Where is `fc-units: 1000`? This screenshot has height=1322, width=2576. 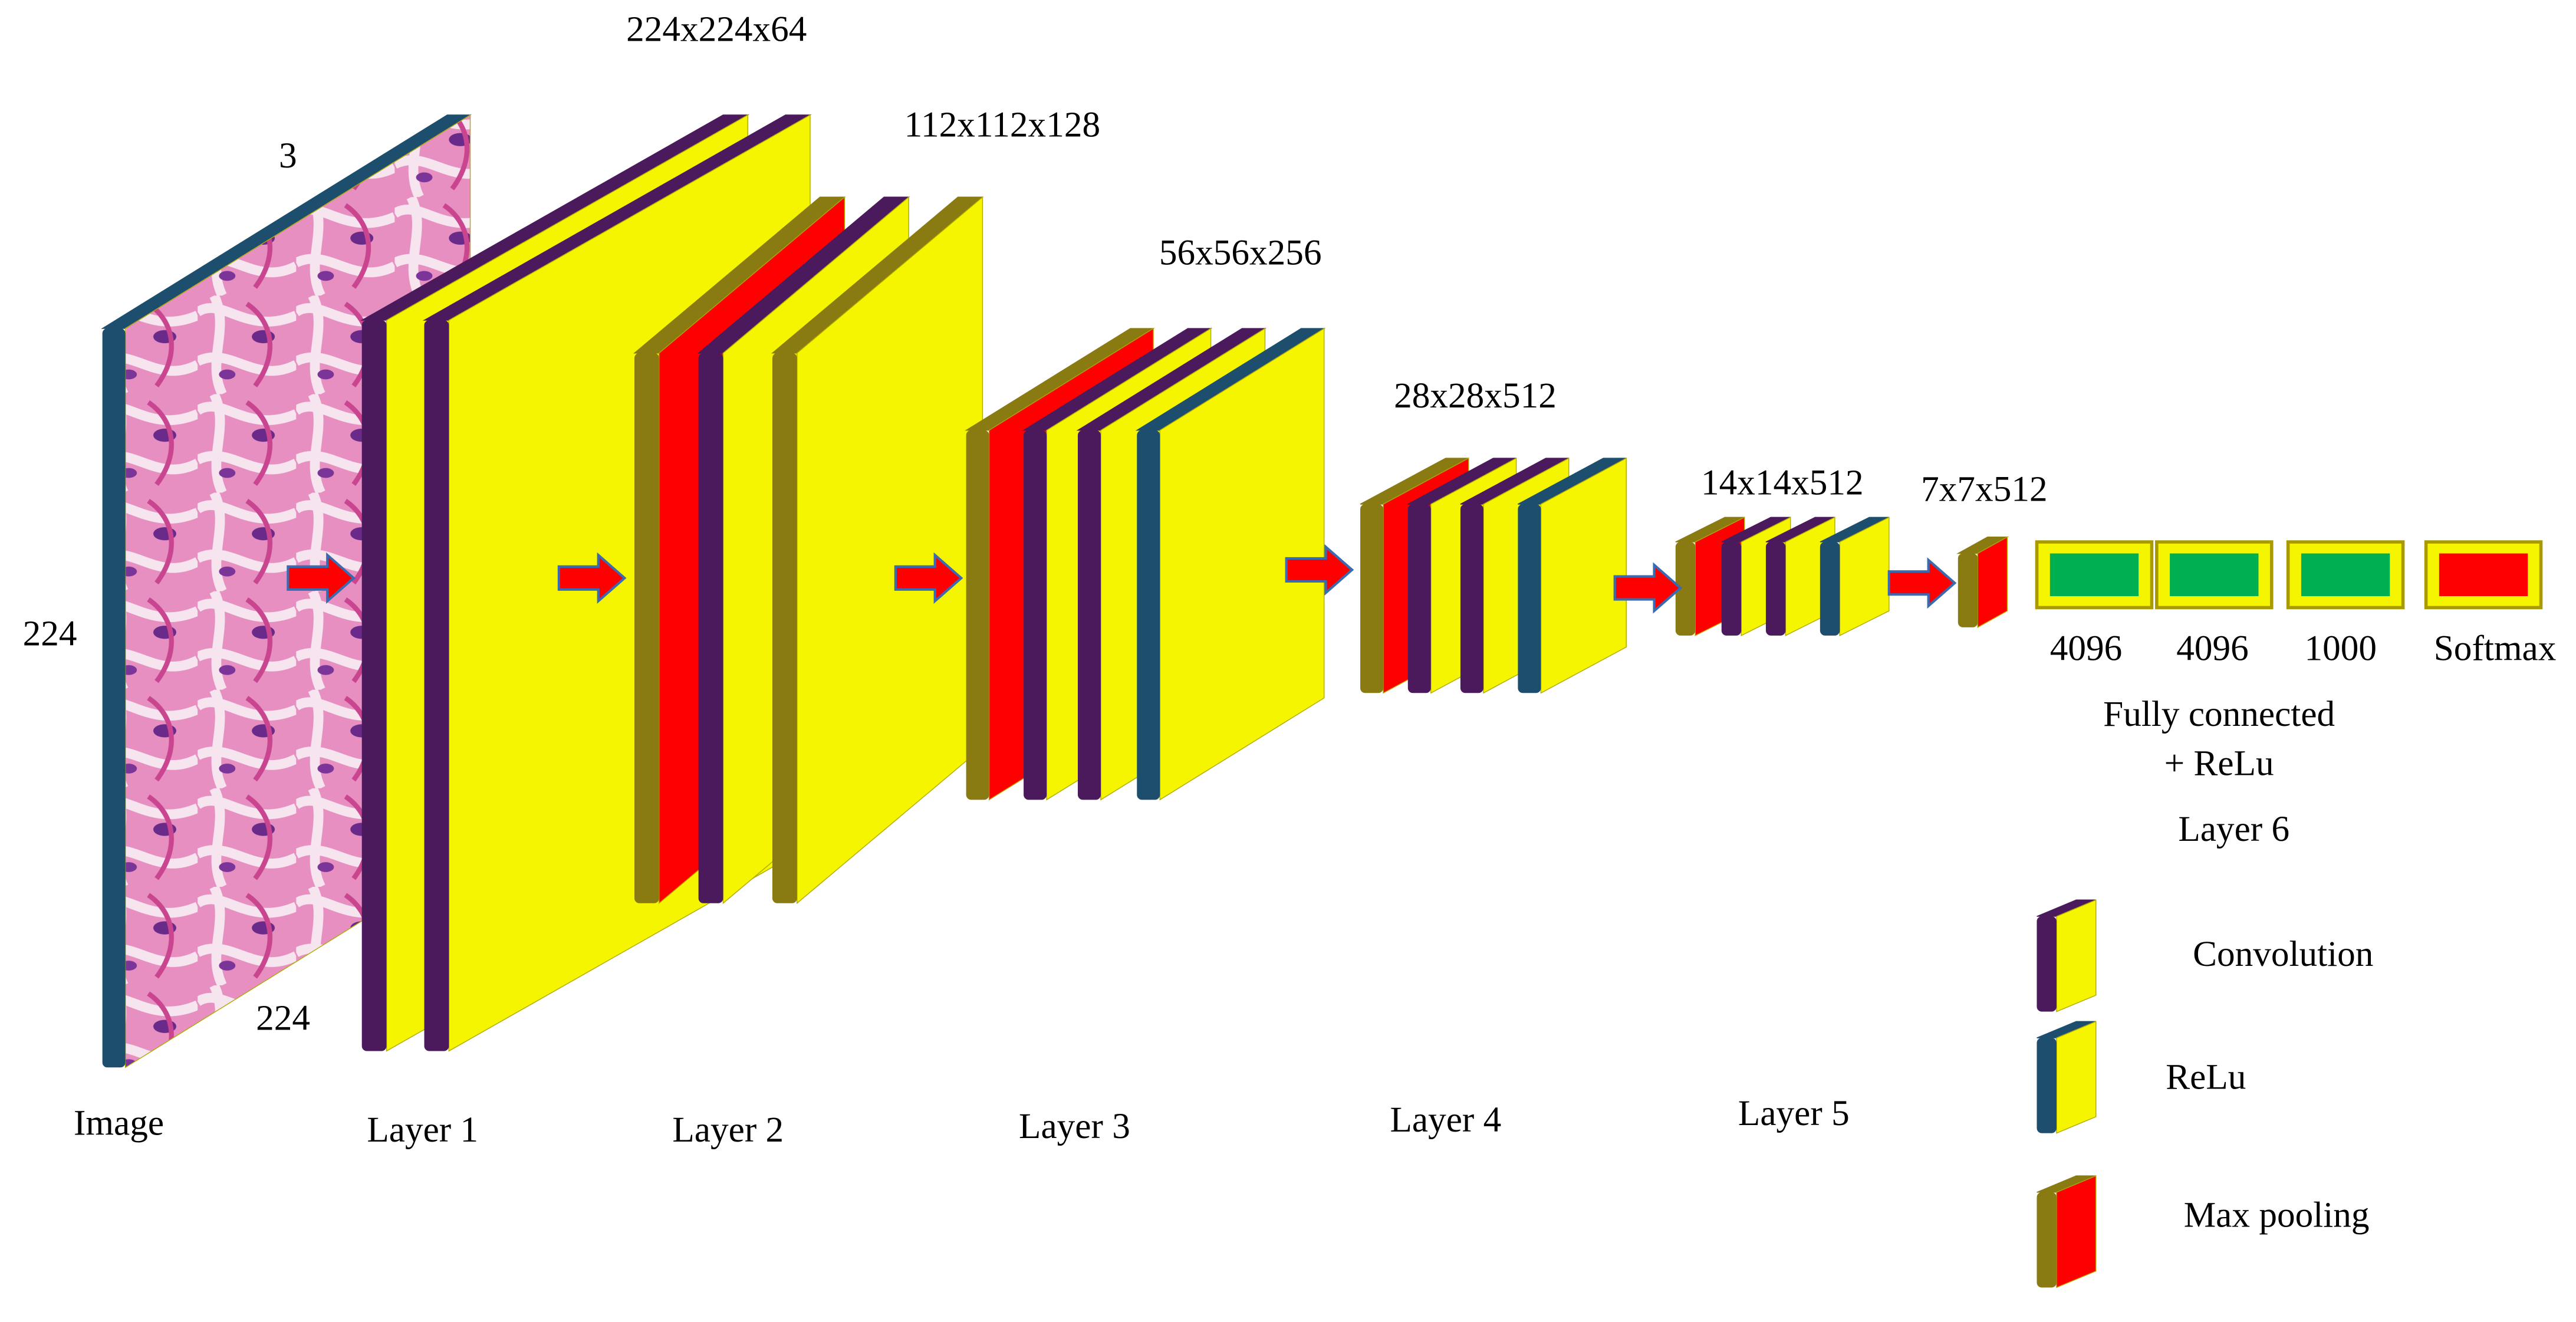
fc-units: 1000 is located at coordinates (2341, 649).